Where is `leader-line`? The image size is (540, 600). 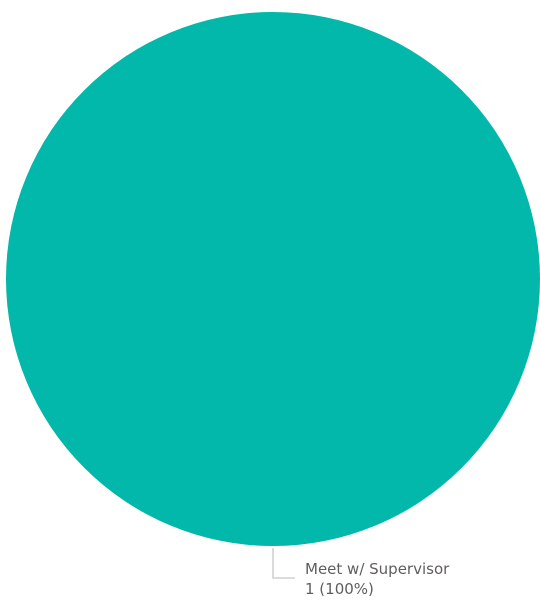
leader-line is located at coordinates (283, 563).